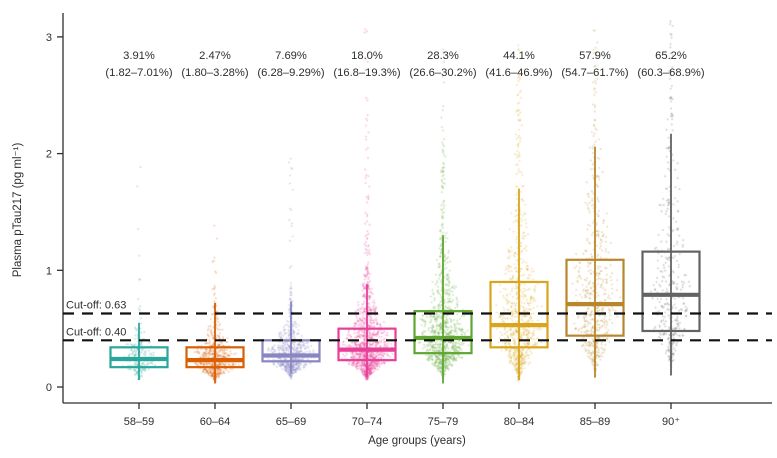  I want to click on x-tick-label-1: 60–64, so click(215, 422).